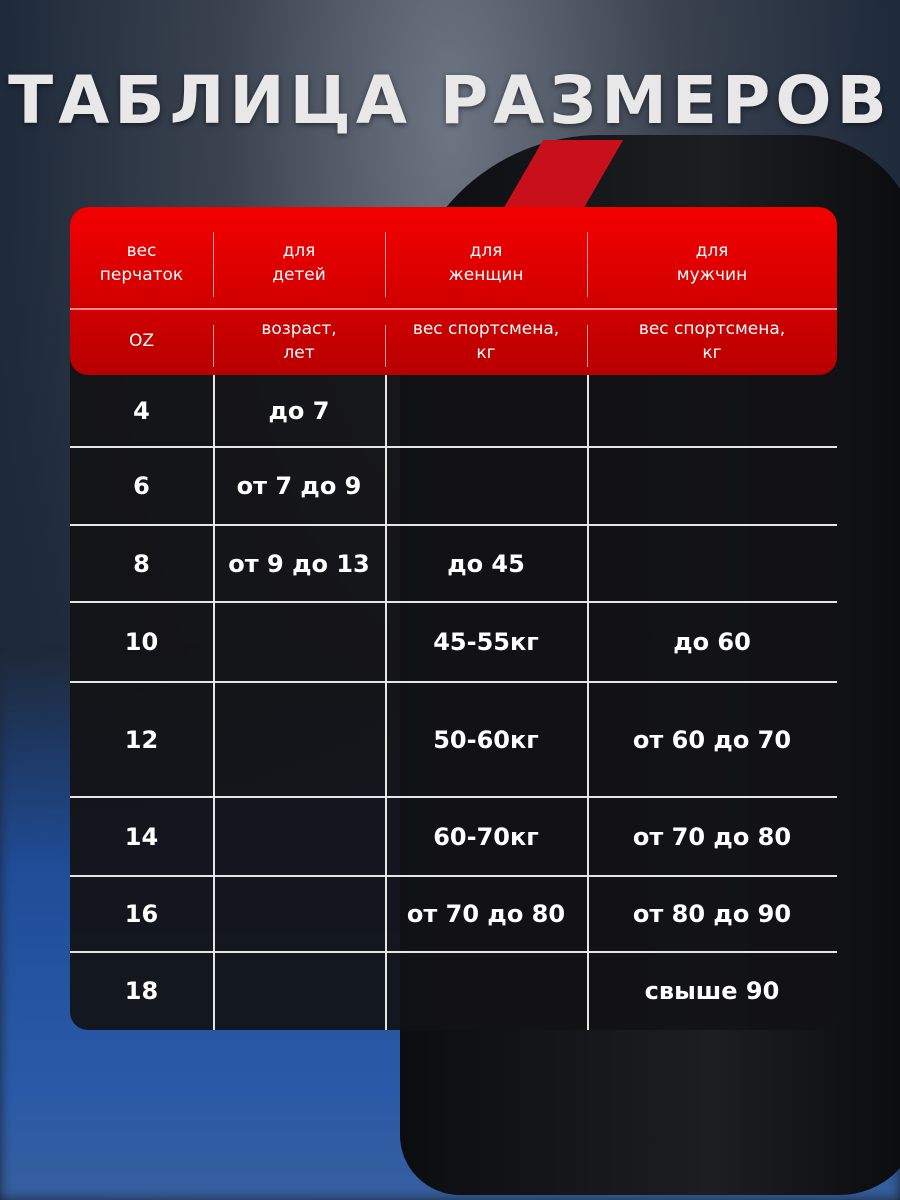 This screenshot has height=1200, width=900. I want to click on table-cell: 18, so click(141, 991).